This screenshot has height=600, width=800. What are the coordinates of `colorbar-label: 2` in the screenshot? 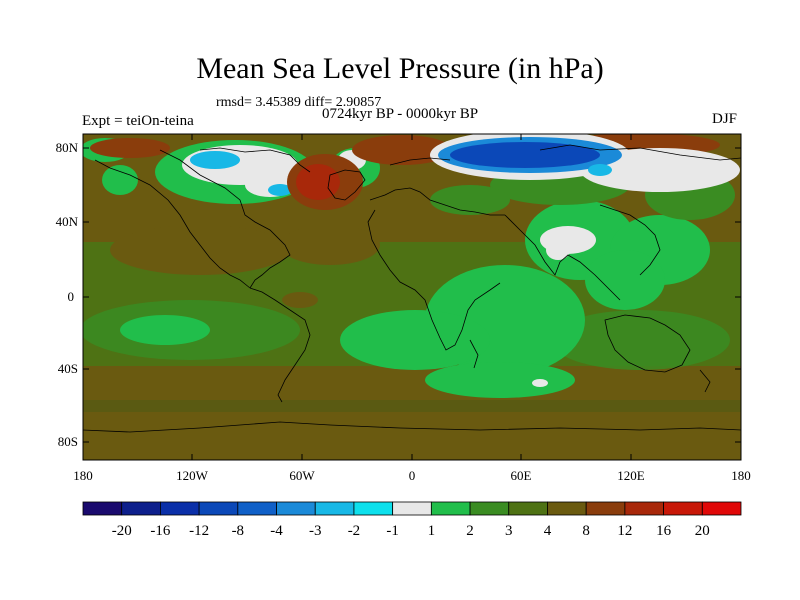 It's located at (470, 531).